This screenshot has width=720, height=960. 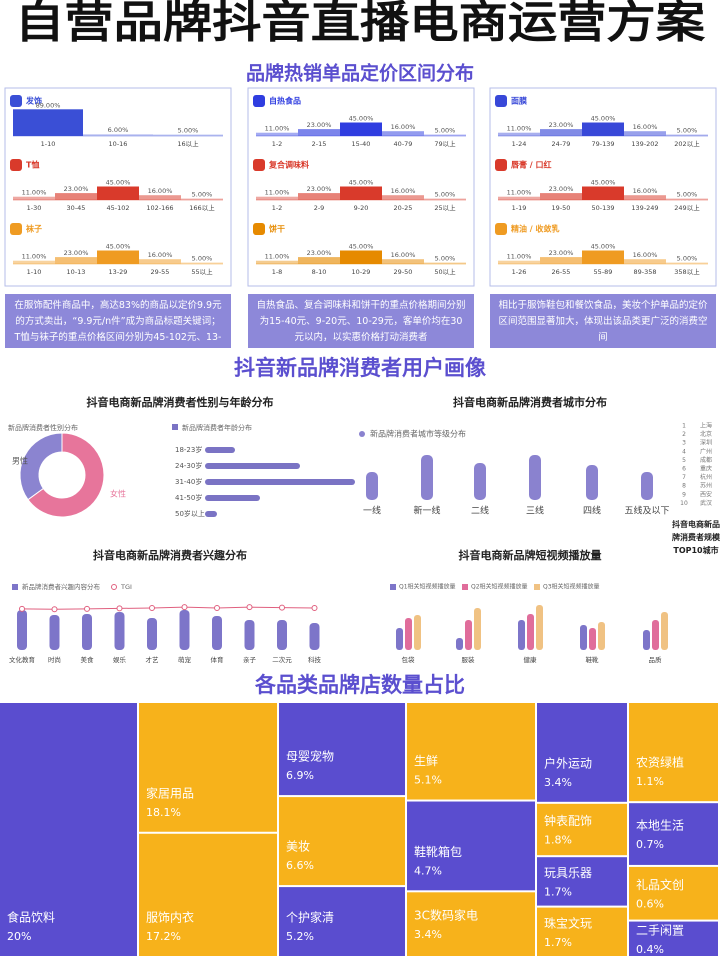 I want to click on cell-name: 户外运动, so click(x=568, y=762).